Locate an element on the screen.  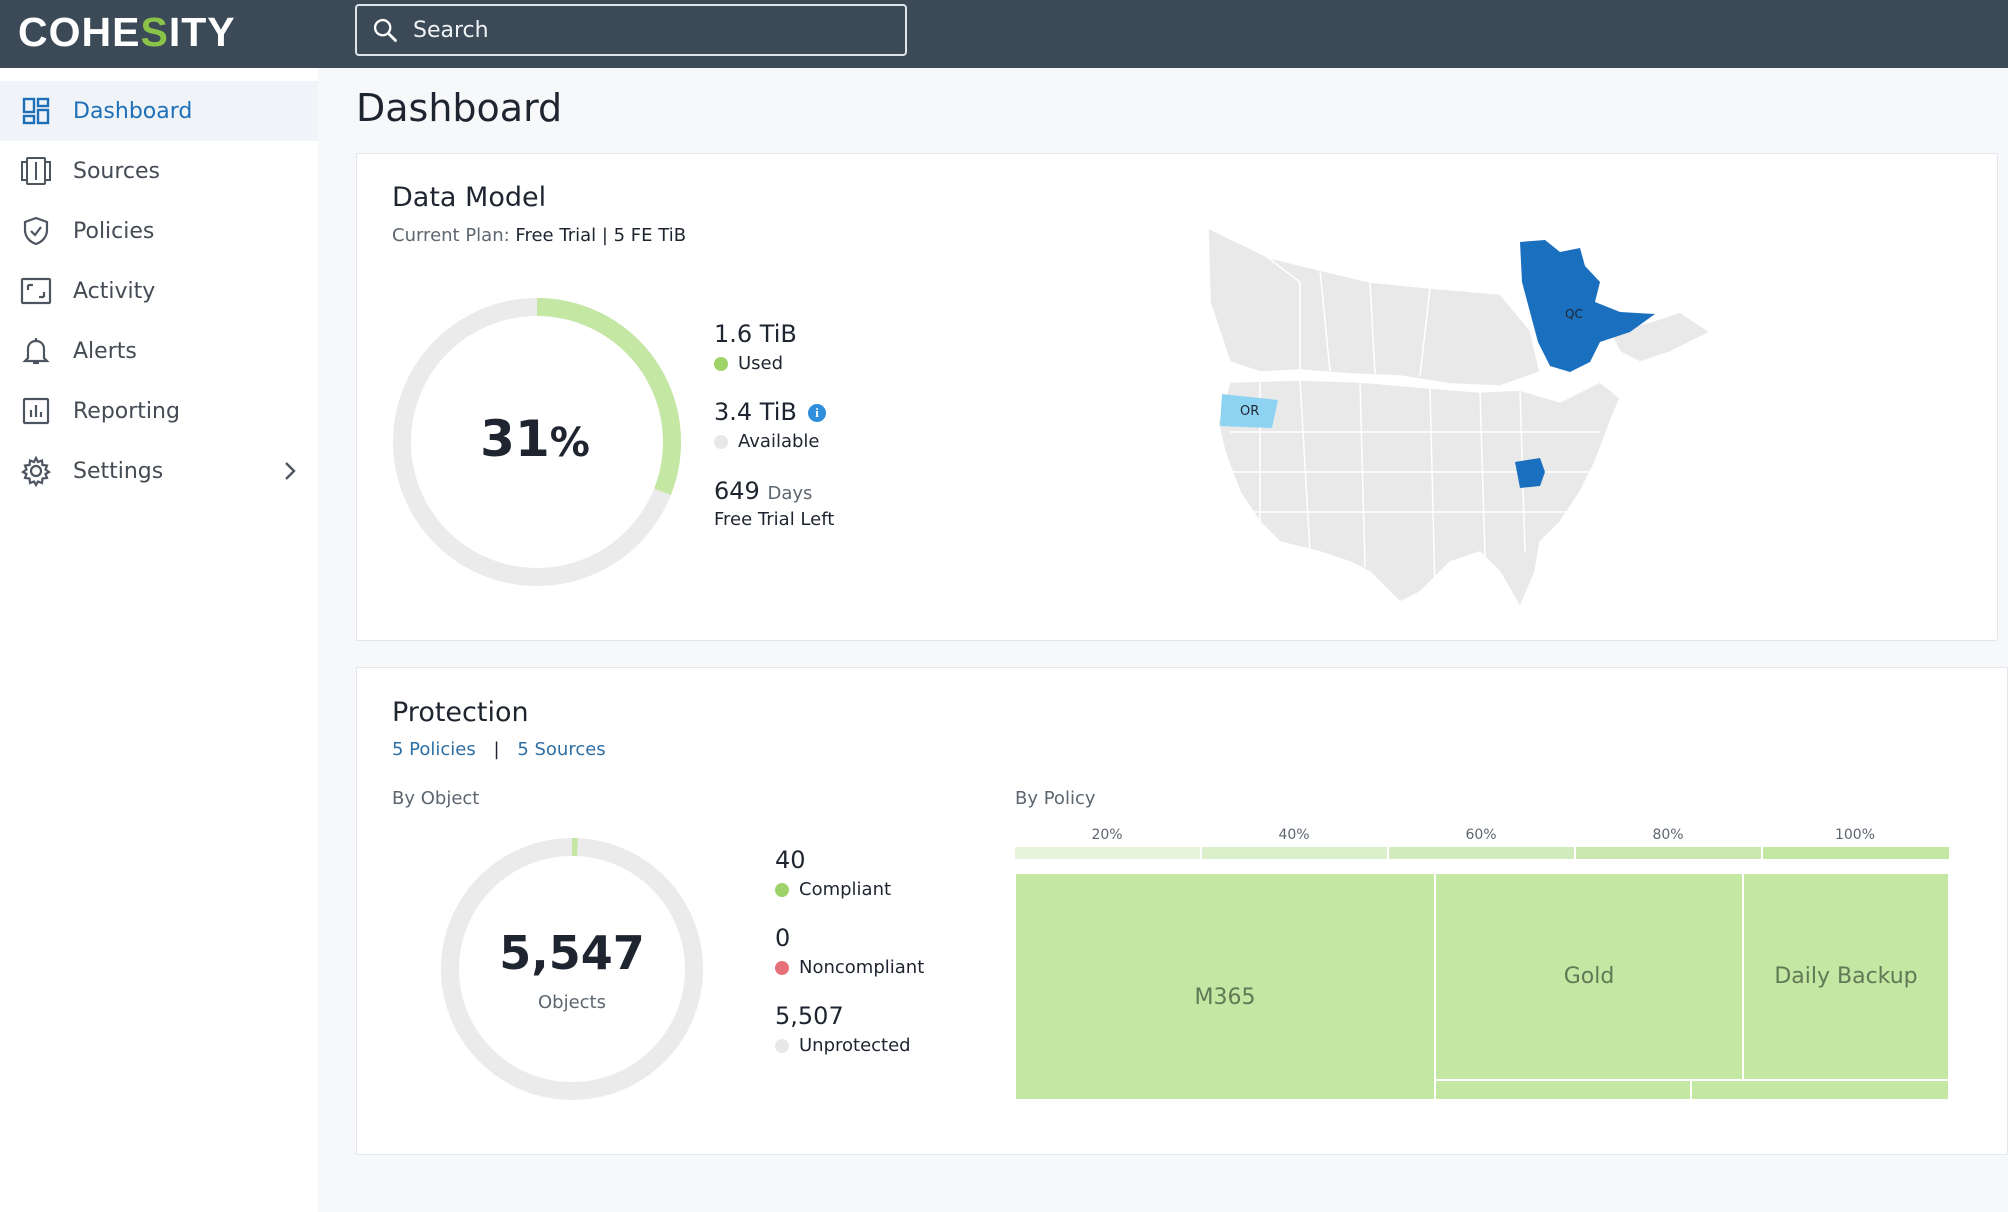
oregon-region is located at coordinates (1249, 411).